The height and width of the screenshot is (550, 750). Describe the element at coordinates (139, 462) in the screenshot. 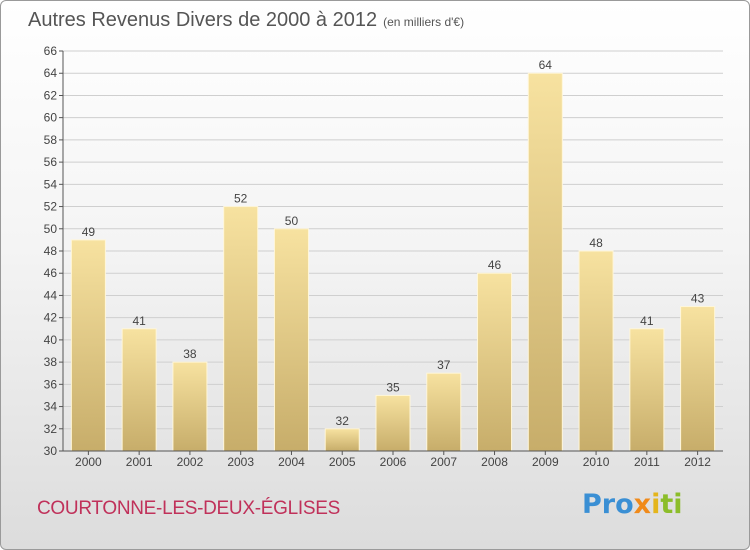

I see `x-tick-label-2001: 2001` at that location.